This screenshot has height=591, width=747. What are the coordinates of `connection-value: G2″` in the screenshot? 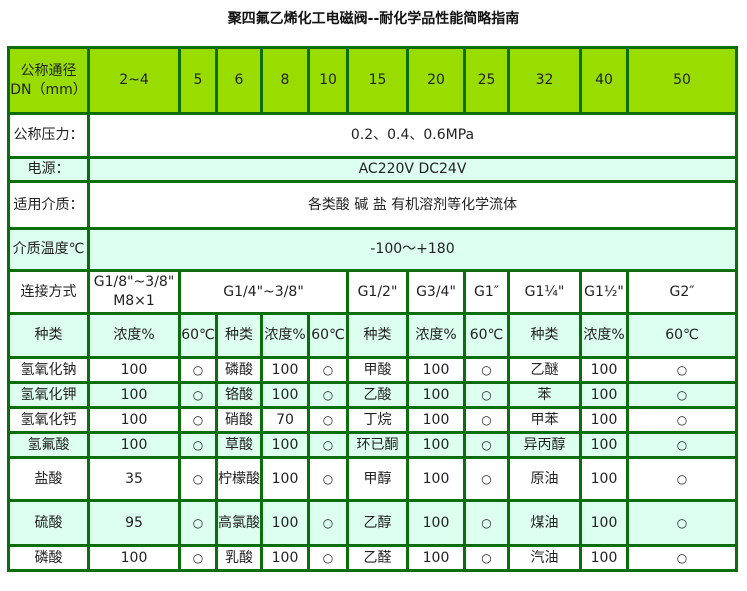 It's located at (682, 292).